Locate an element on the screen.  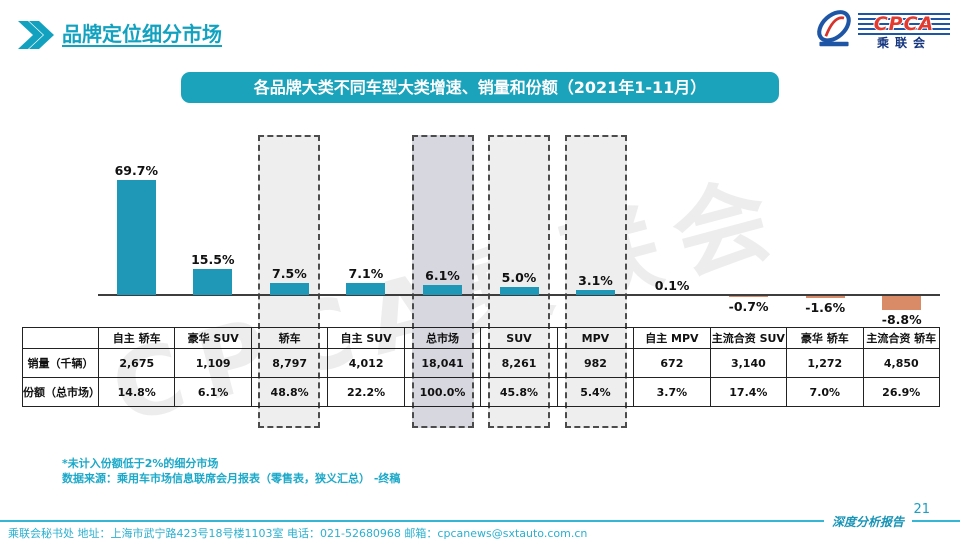
share-row-cell-6: 5.4% is located at coordinates (595, 392).